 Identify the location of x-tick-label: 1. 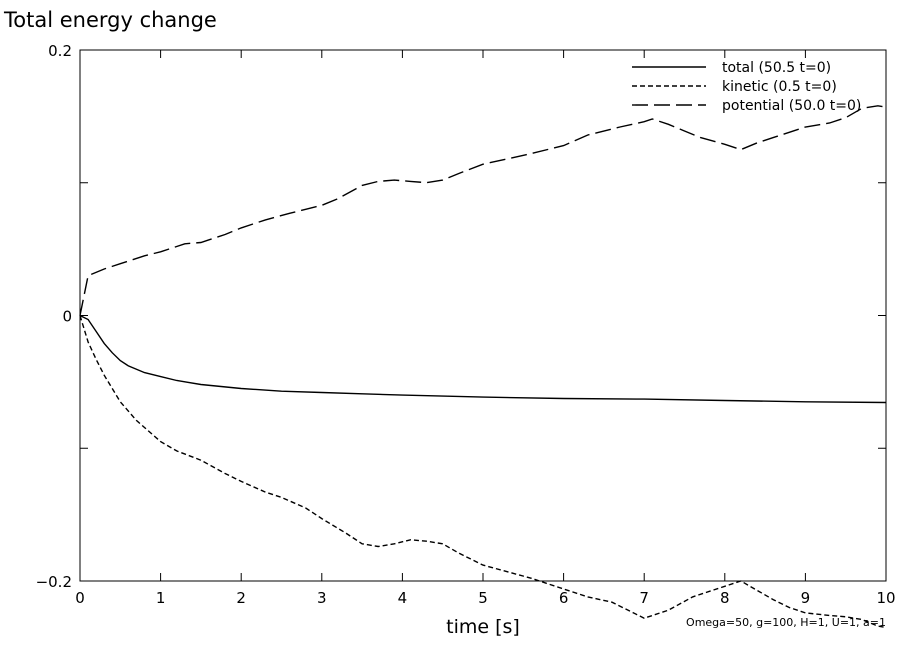
(161, 598).